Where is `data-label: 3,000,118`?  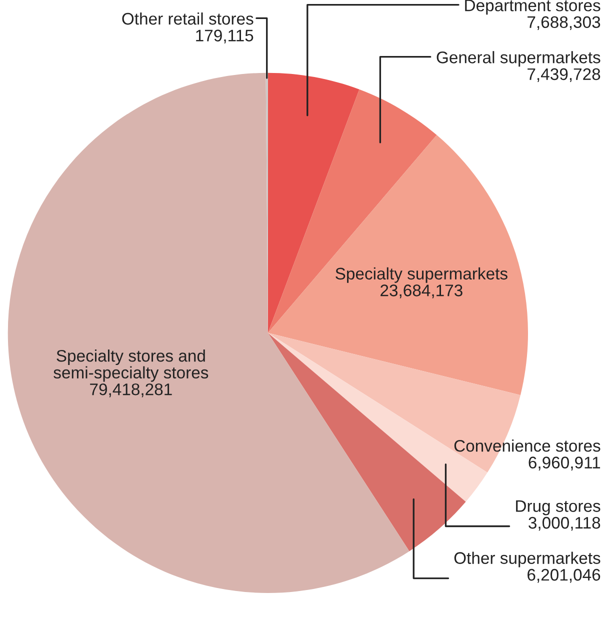
data-label: 3,000,118 is located at coordinates (564, 523).